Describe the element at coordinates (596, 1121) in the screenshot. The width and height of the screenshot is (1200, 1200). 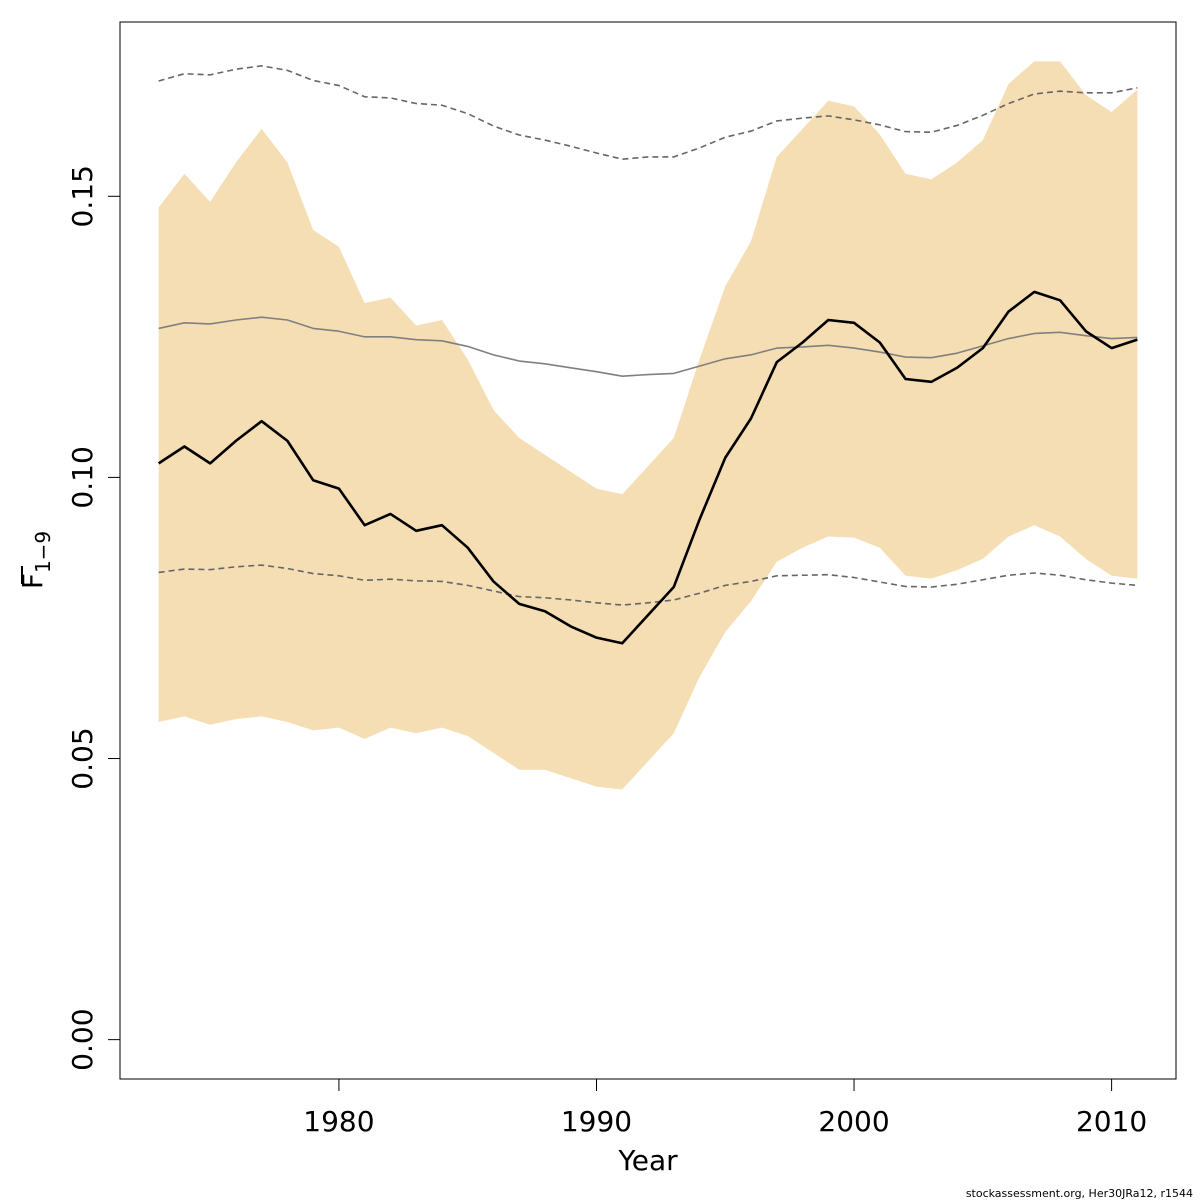
I see `x-tick-label: 1990` at that location.